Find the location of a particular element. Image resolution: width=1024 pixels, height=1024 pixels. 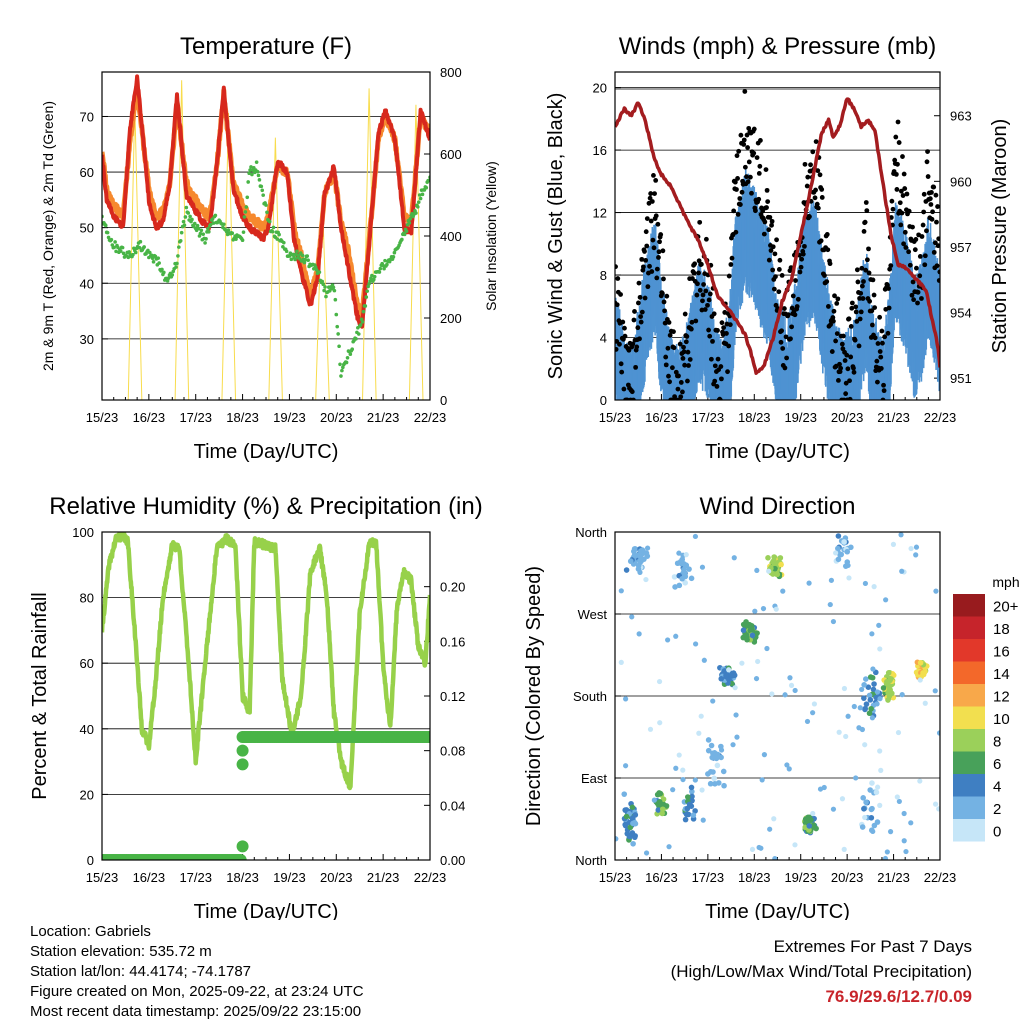

legend-label: 2 is located at coordinates (997, 809).